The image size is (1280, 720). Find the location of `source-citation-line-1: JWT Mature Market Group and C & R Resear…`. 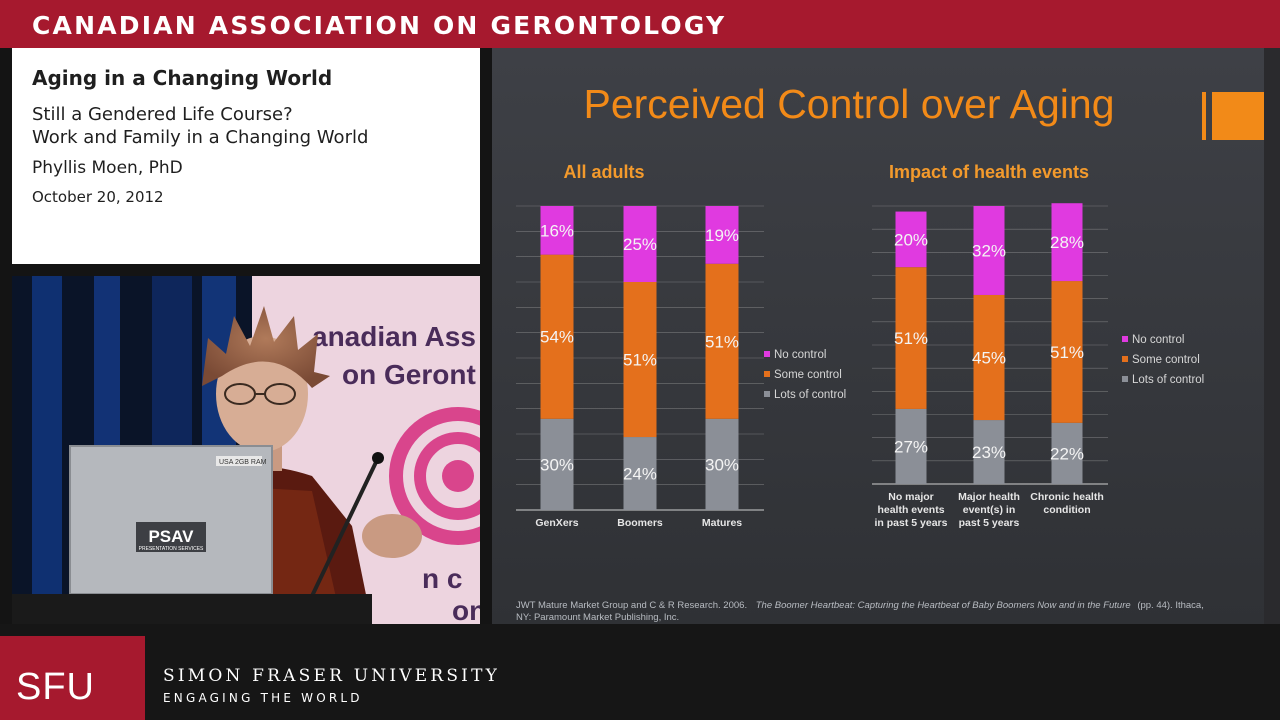

source-citation-line-1: JWT Mature Market Group and C & R Resear… is located at coordinates (860, 605).